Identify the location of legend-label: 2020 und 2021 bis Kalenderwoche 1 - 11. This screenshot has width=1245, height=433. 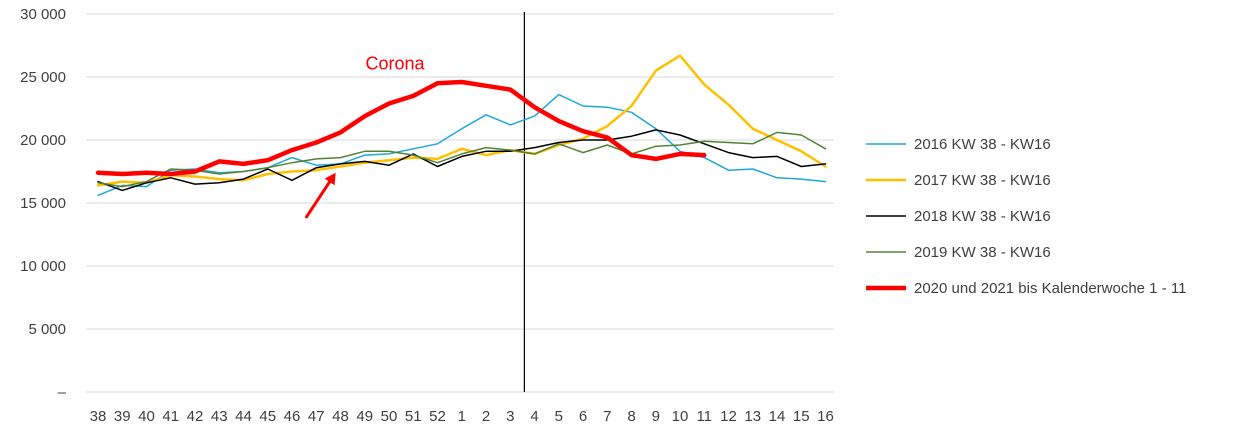
(1050, 288).